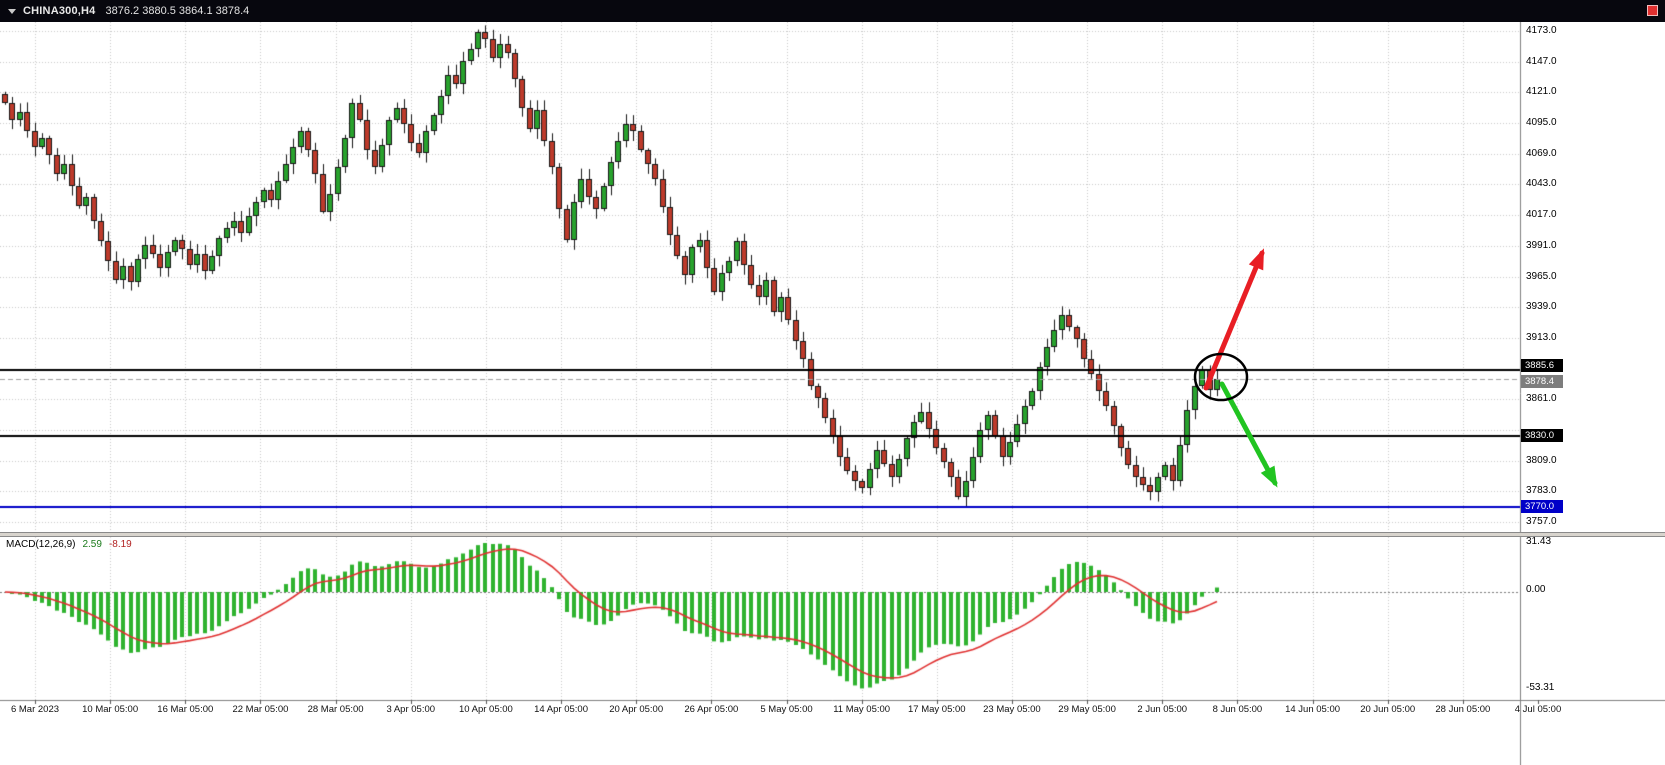 This screenshot has height=765, width=1665. Describe the element at coordinates (335, 709) in the screenshot. I see `time-axis-label: 28 Mar 05:00` at that location.